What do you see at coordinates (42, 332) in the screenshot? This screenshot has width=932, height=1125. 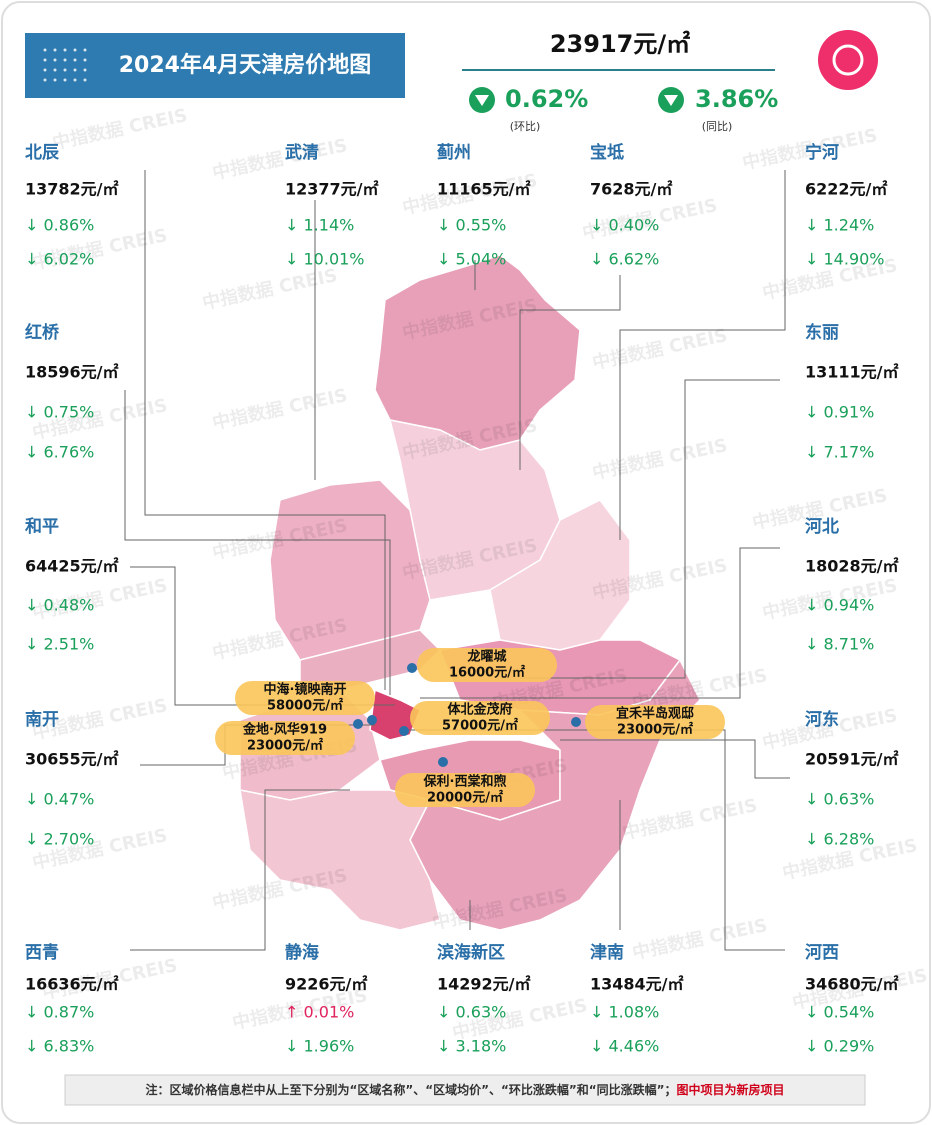 I see `district-name: 红桥` at bounding box center [42, 332].